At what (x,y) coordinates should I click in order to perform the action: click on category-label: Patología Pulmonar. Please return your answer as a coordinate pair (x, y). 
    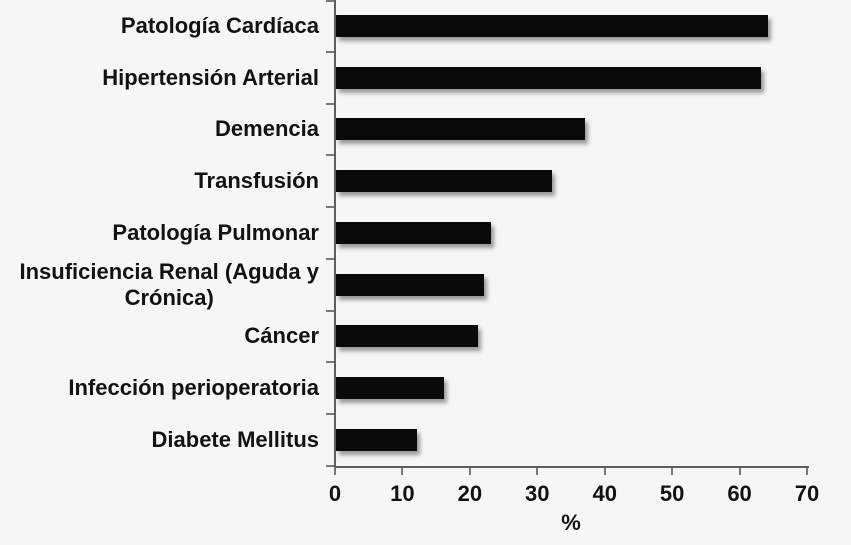
    Looking at the image, I should click on (215, 232).